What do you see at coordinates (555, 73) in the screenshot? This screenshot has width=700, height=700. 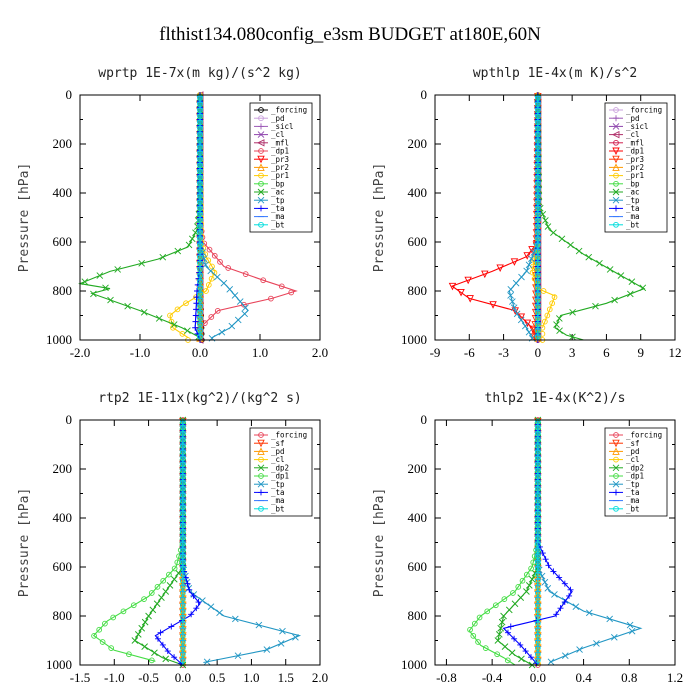 I see `panel-title: wpthlp 1E-4x(m K)/s^2` at bounding box center [555, 73].